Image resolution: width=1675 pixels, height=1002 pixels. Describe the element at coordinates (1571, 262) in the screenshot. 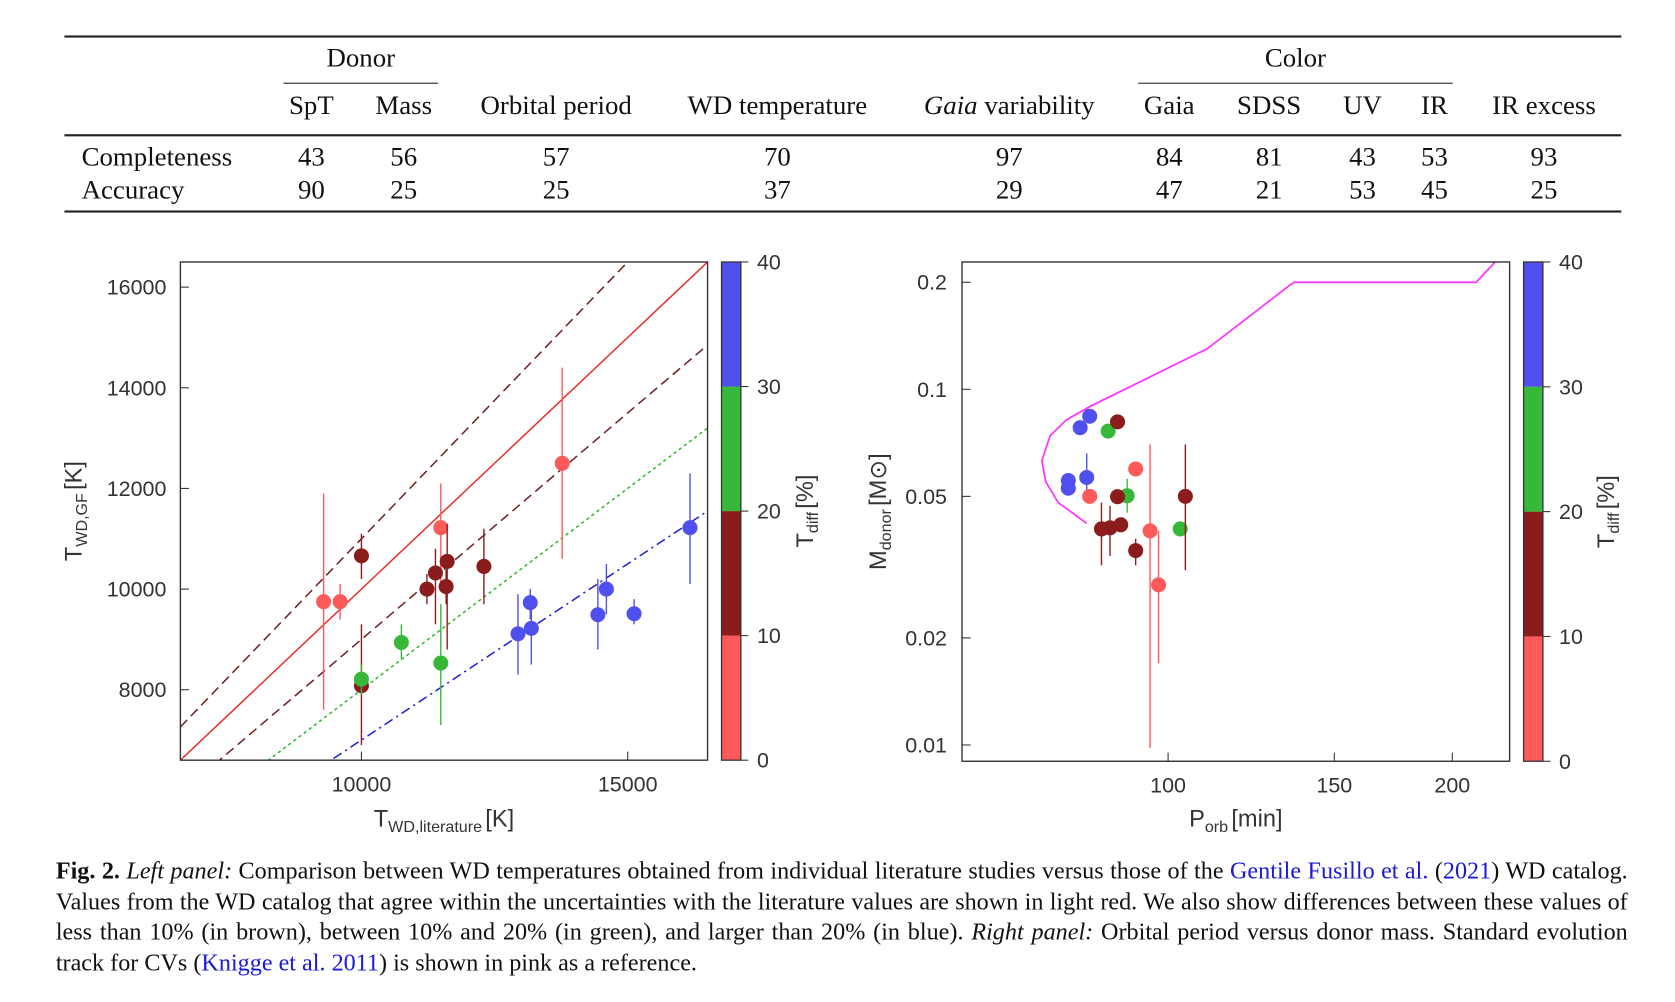

I see `colorbar-tick-label: 40` at that location.